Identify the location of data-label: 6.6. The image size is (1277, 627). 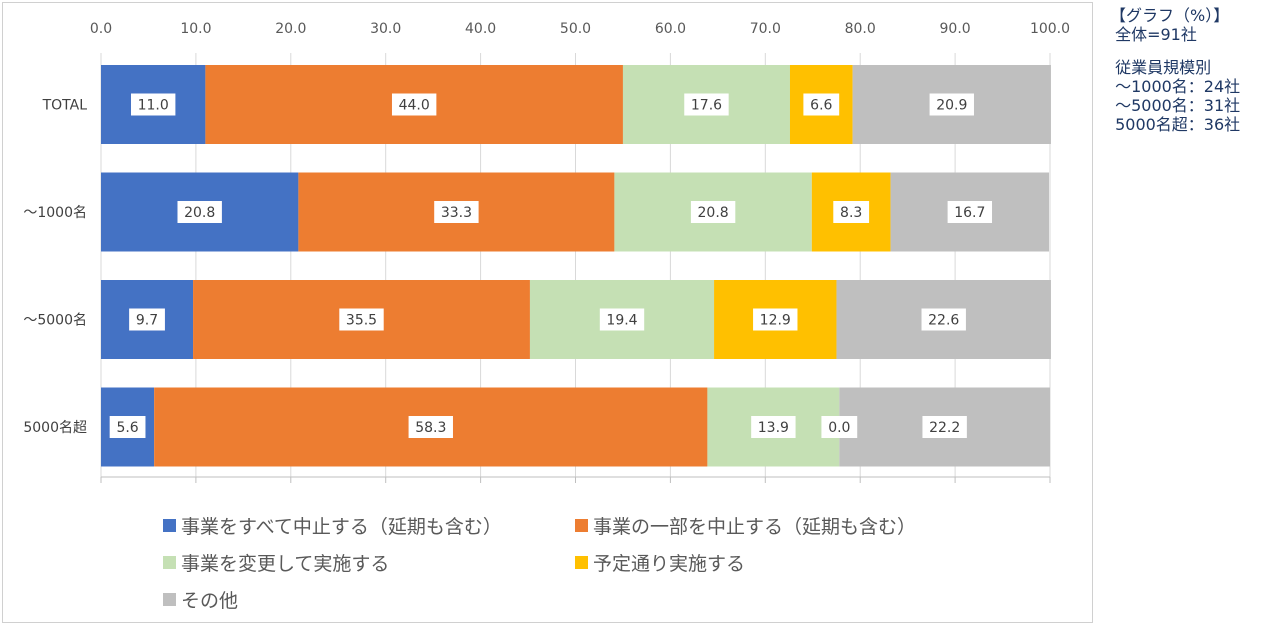
(821, 106).